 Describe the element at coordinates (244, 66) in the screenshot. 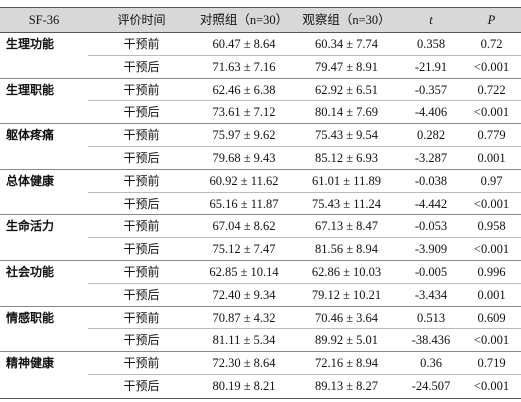

I see `data-cell: 71.63 ± 7.16` at that location.